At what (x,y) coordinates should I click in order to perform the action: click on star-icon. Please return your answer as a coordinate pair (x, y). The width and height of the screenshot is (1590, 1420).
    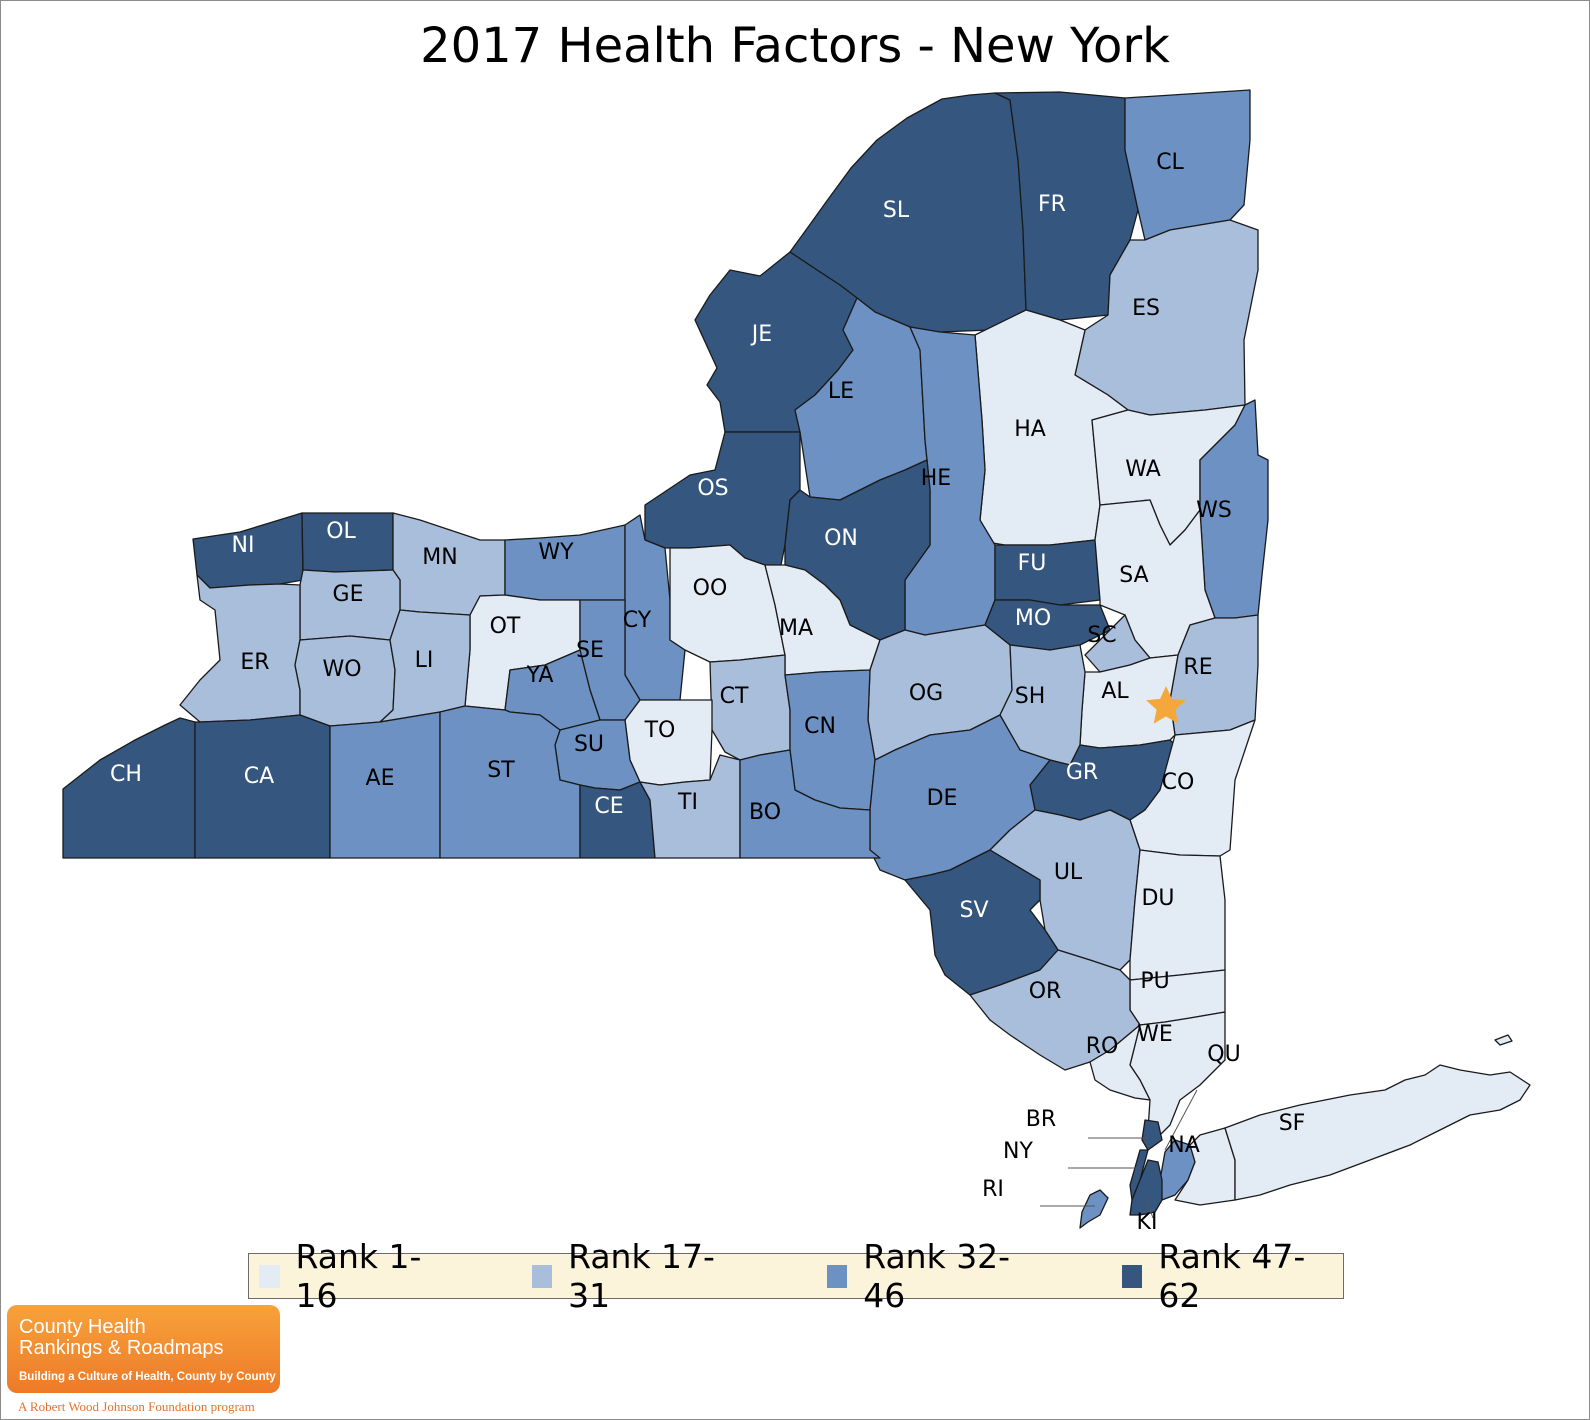
    Looking at the image, I should click on (1166, 705).